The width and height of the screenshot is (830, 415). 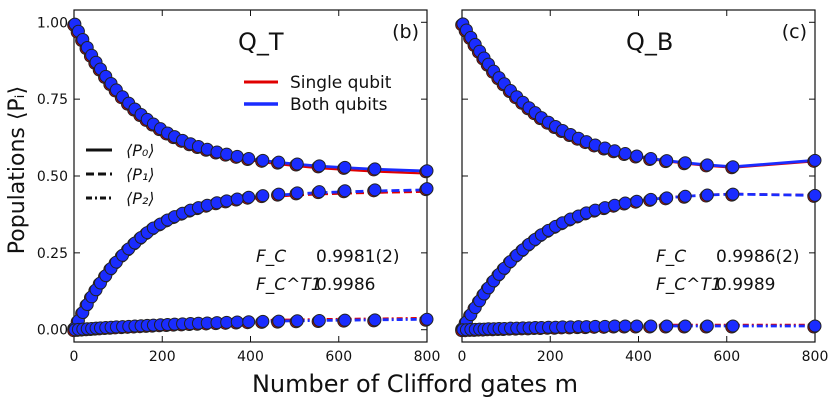 I want to click on panel-tag: (b), so click(x=405, y=32).